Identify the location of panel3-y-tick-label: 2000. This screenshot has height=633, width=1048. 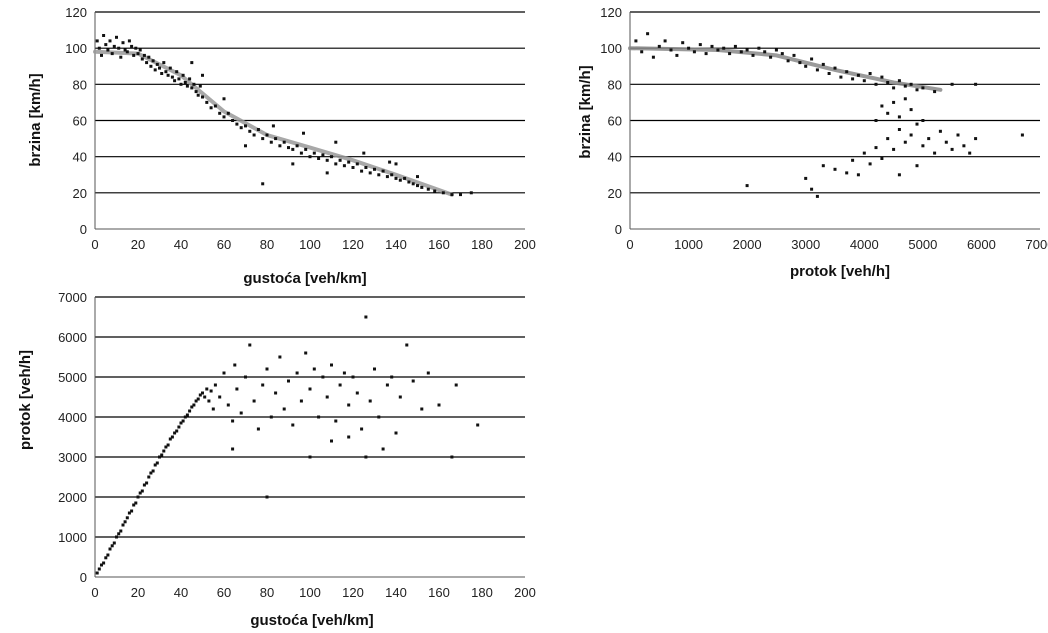
(72, 497).